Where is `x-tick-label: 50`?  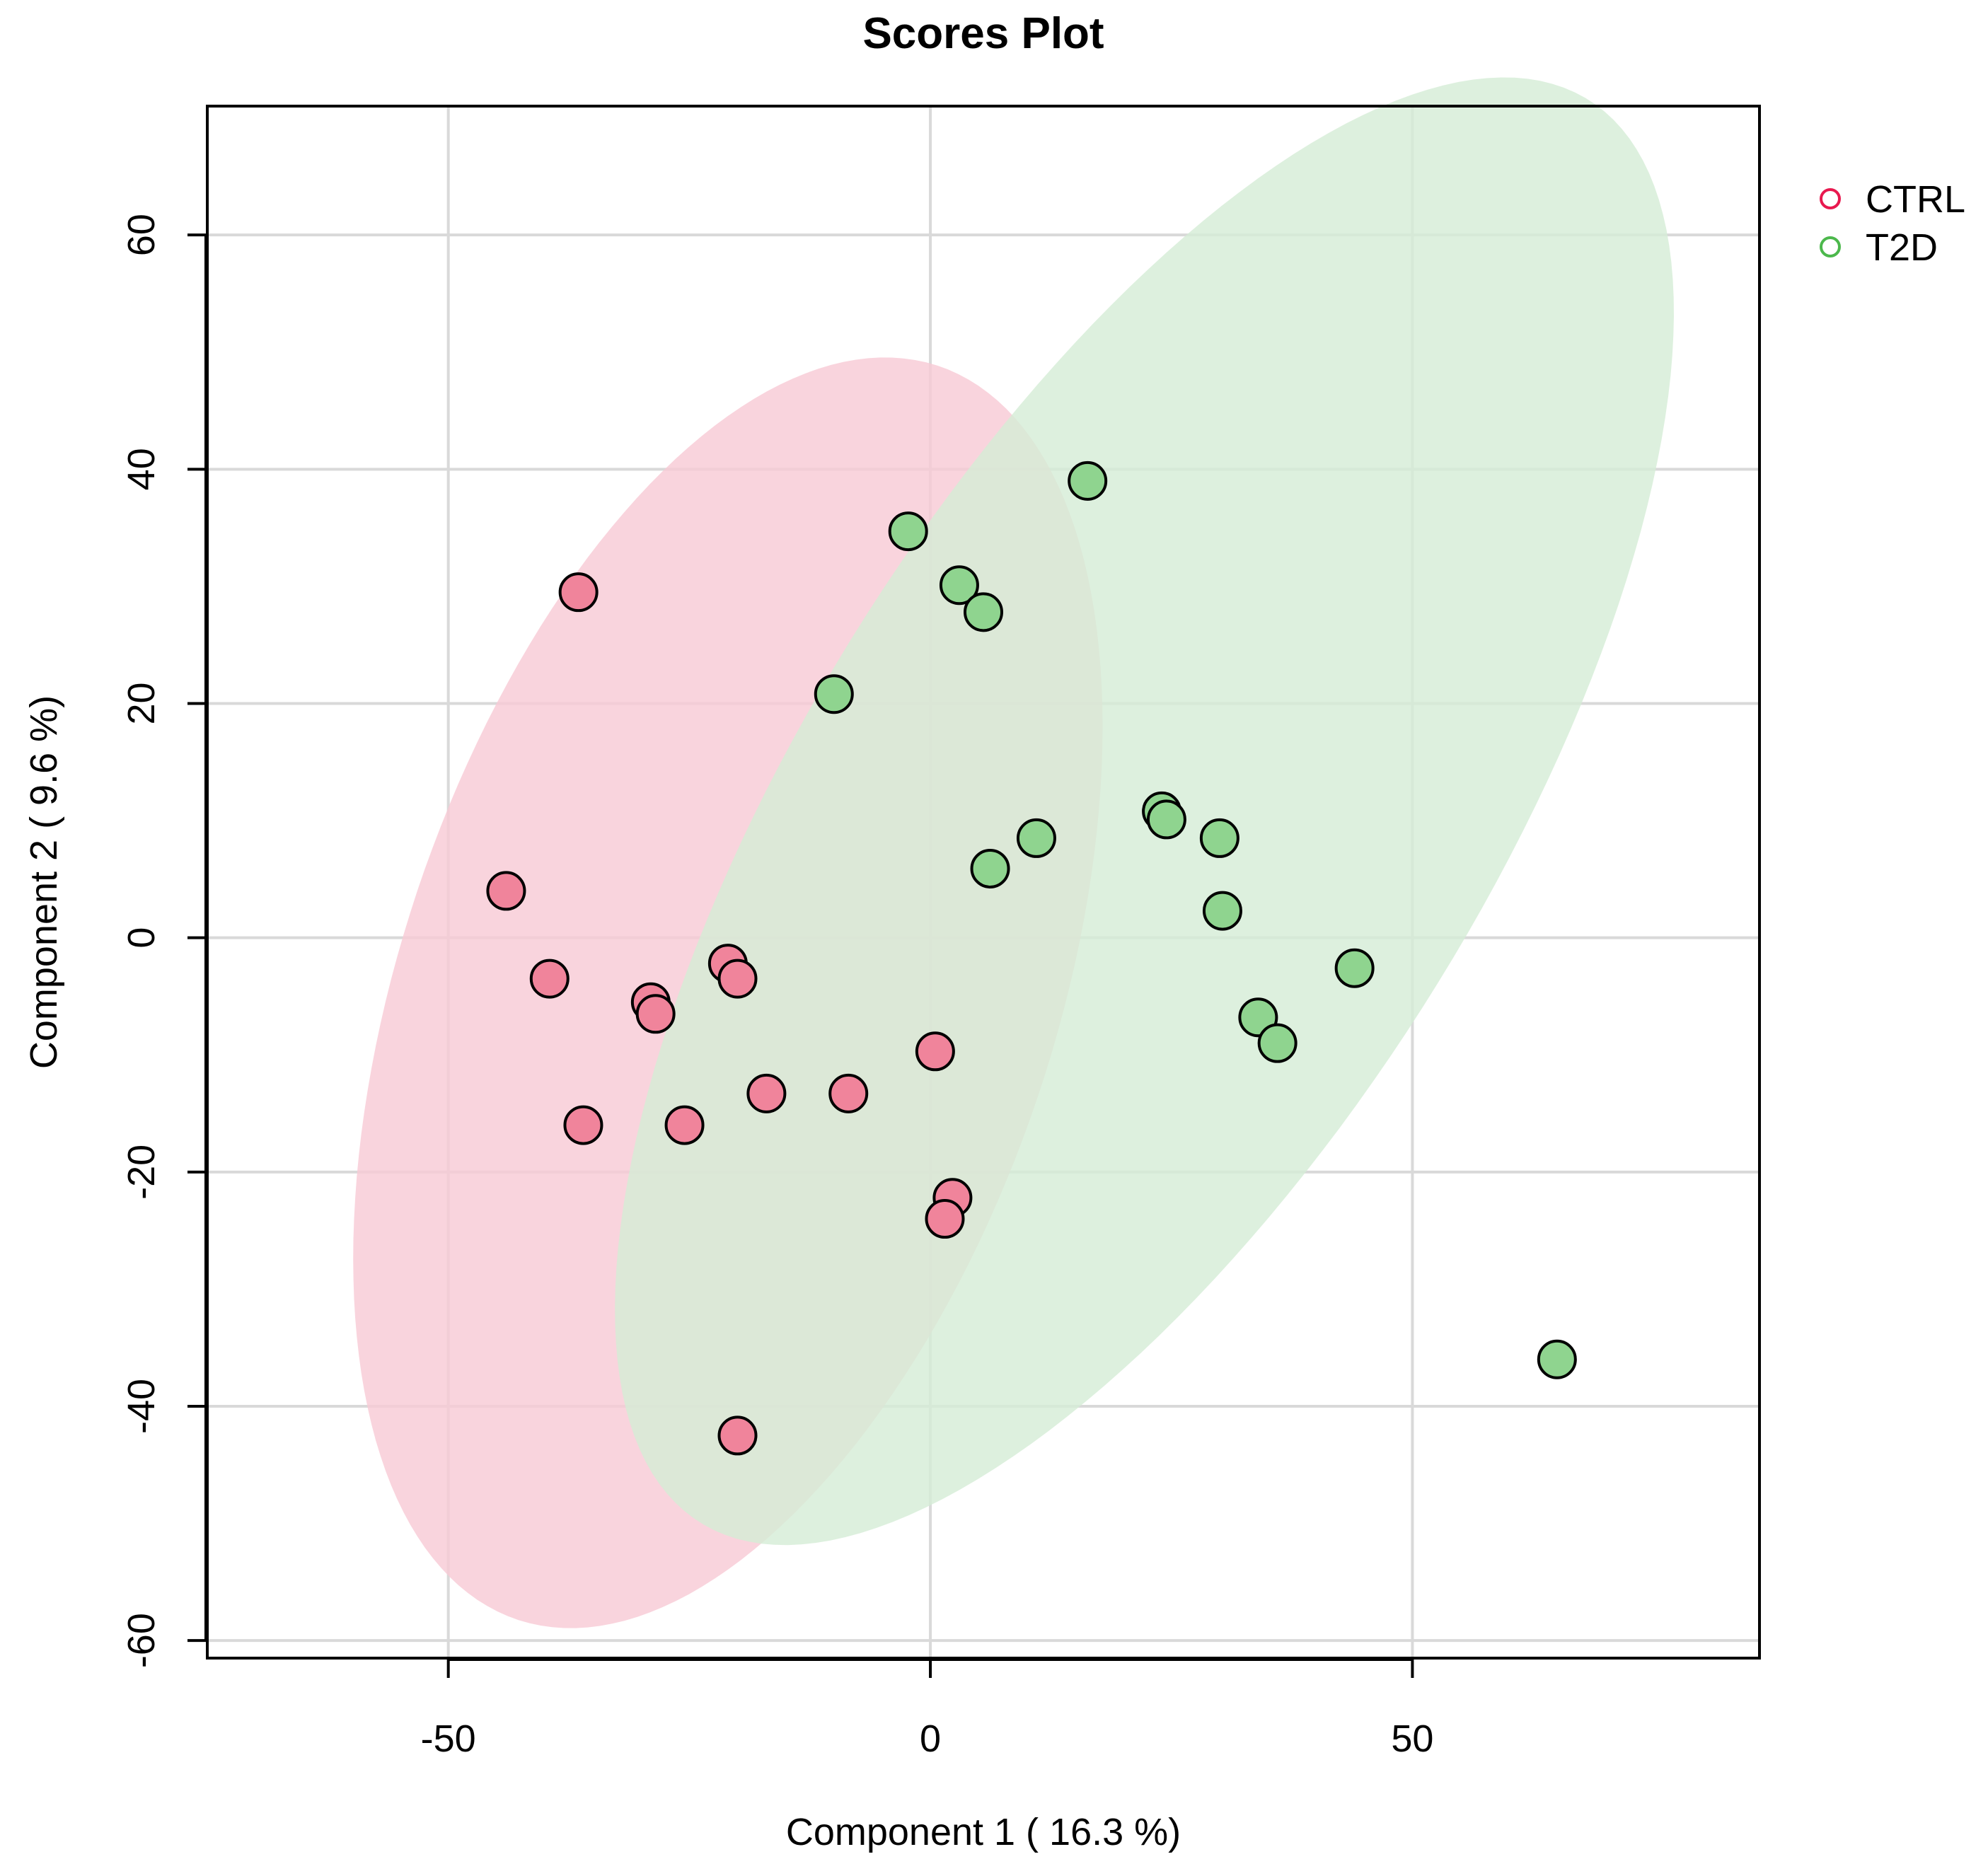 x-tick-label: 50 is located at coordinates (1412, 1739).